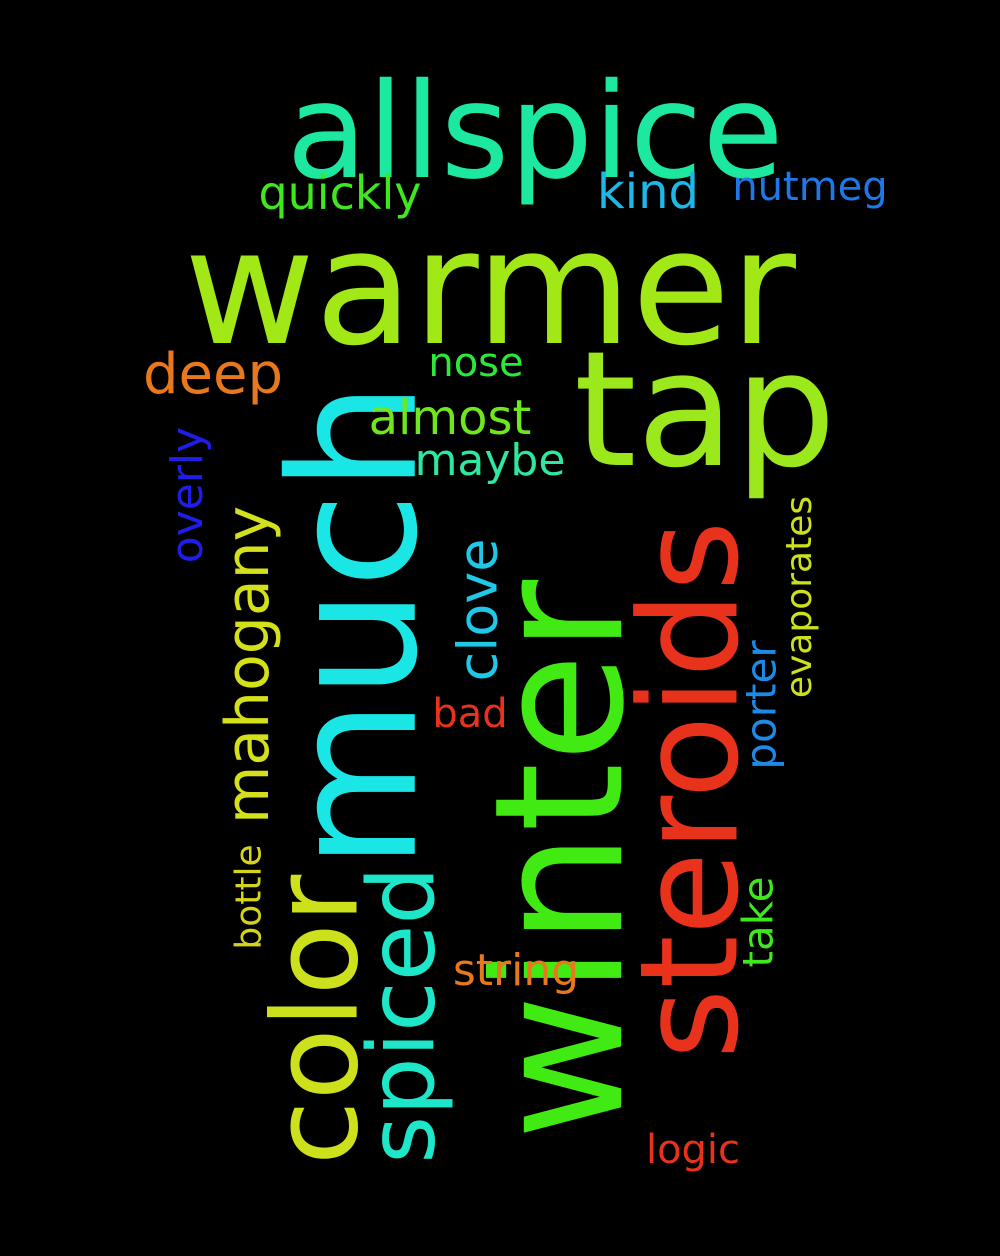 This screenshot has height=1256, width=1000. What do you see at coordinates (757, 922) in the screenshot?
I see `word-take: take` at bounding box center [757, 922].